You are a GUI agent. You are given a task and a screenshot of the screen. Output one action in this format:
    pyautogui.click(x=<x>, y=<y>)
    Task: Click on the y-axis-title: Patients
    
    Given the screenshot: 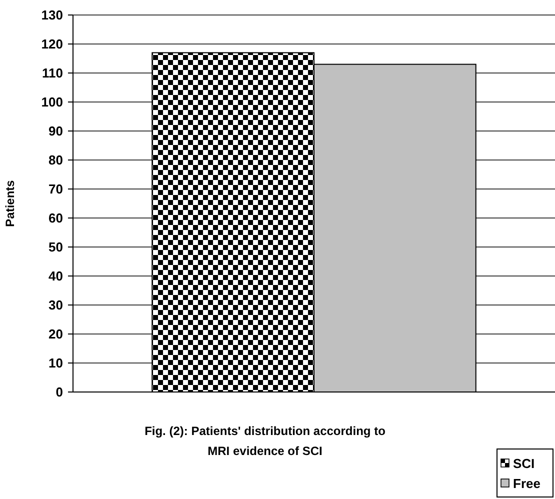 What is the action you would take?
    pyautogui.click(x=10, y=203)
    